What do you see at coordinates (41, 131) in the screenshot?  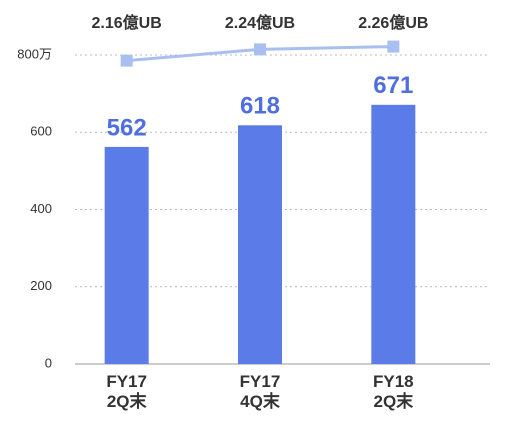 I see `y-tick-label: 600` at bounding box center [41, 131].